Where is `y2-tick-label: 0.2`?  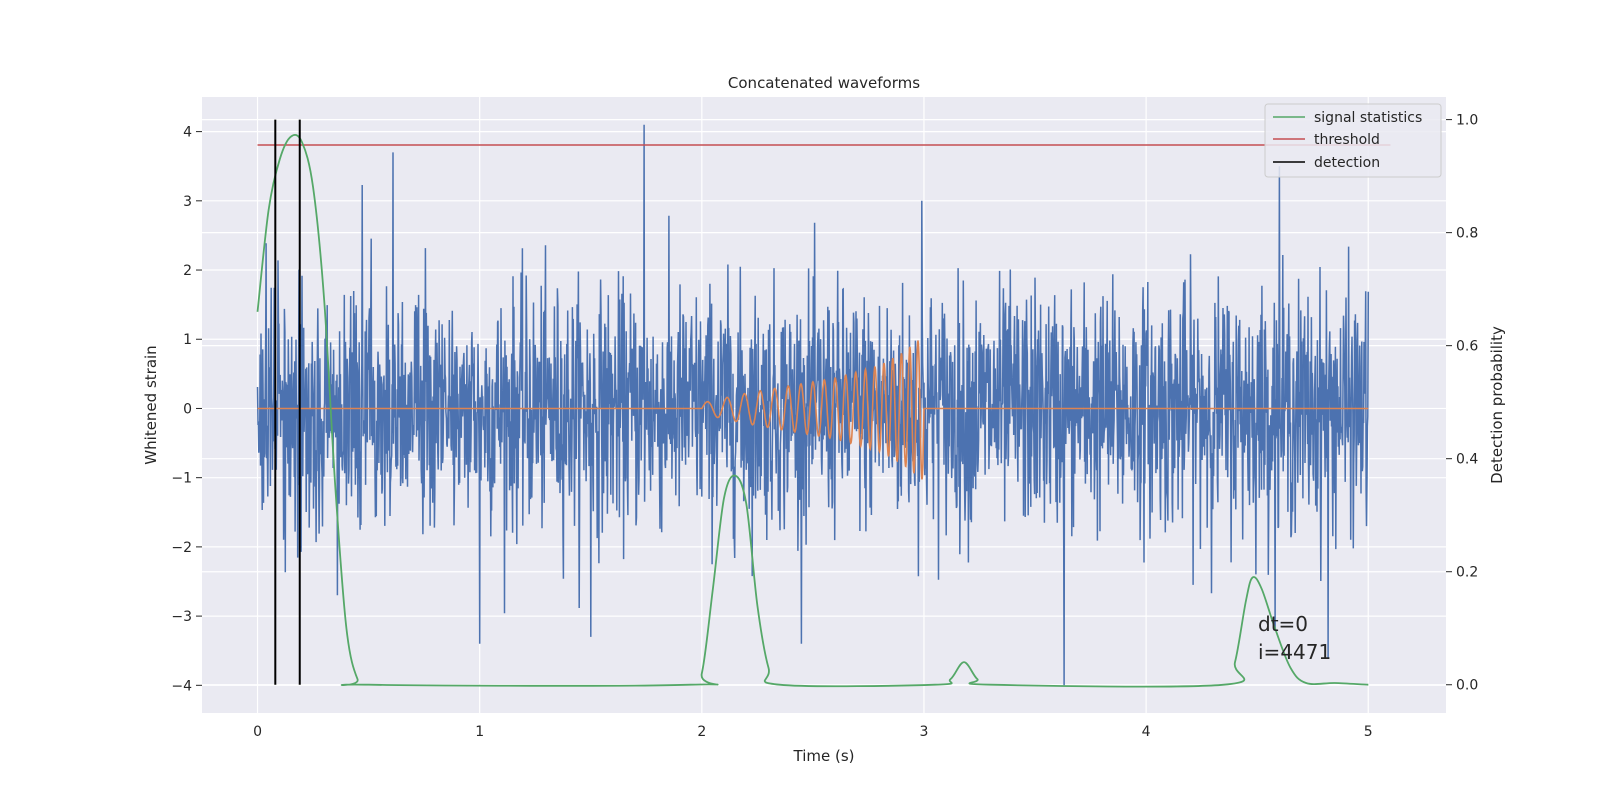
y2-tick-label: 0.2 is located at coordinates (1467, 573).